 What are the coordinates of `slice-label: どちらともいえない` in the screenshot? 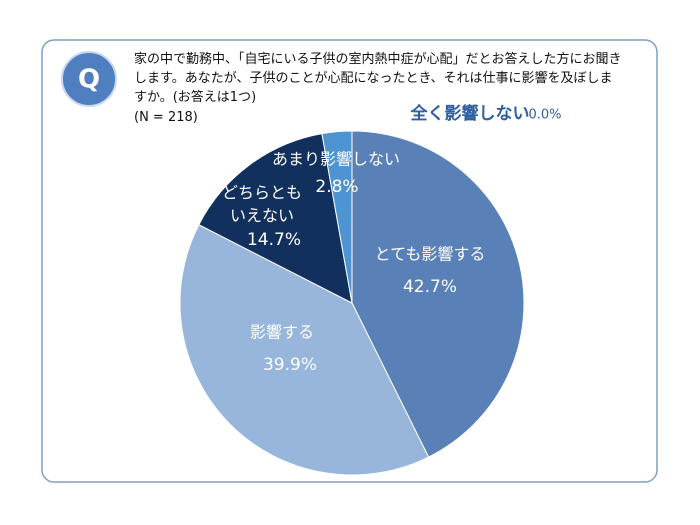 It's located at (262, 204).